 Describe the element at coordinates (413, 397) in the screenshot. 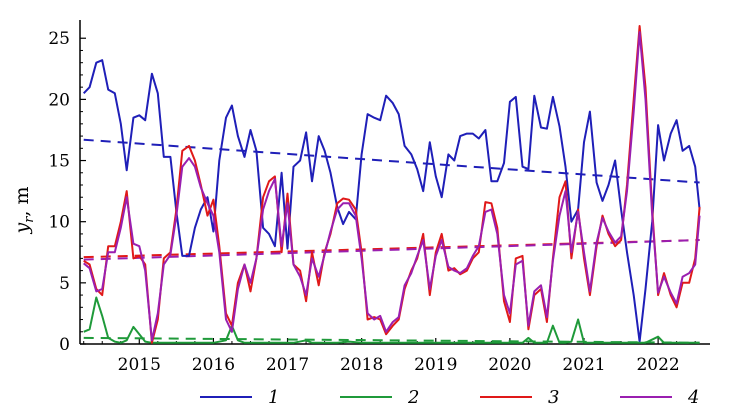

I see `legend-label-2: 2` at that location.